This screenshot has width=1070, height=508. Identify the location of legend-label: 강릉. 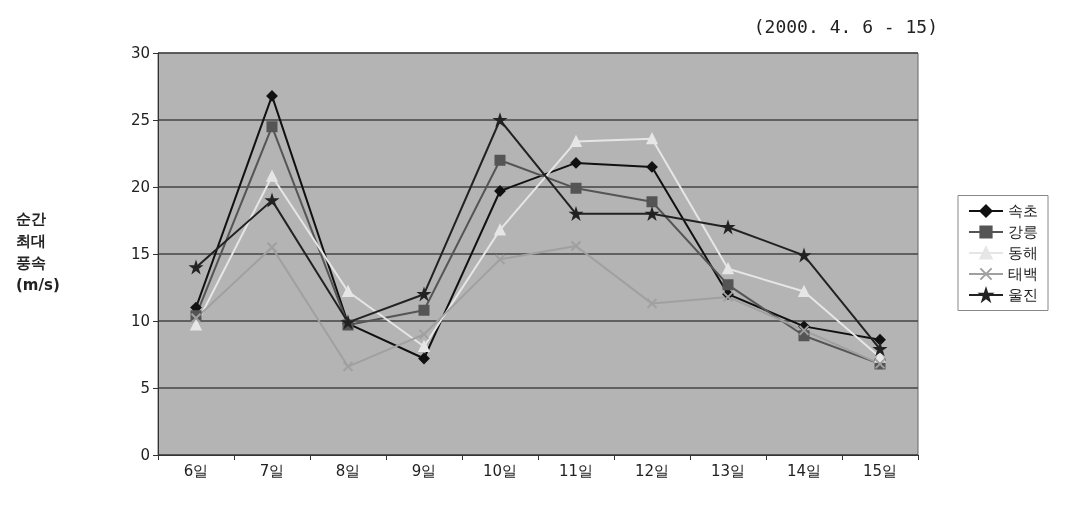
(1023, 232).